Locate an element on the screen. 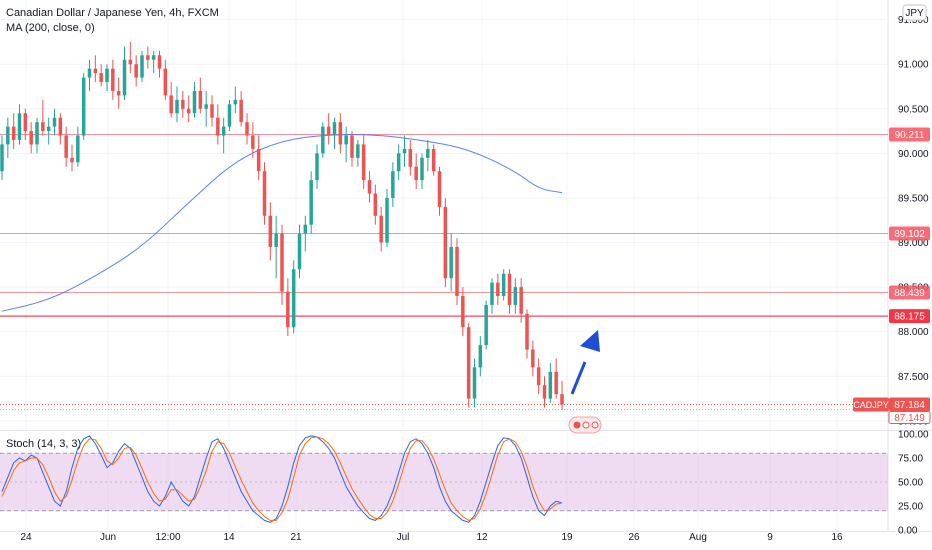 The image size is (932, 550). stoch-k-line is located at coordinates (282, 479).